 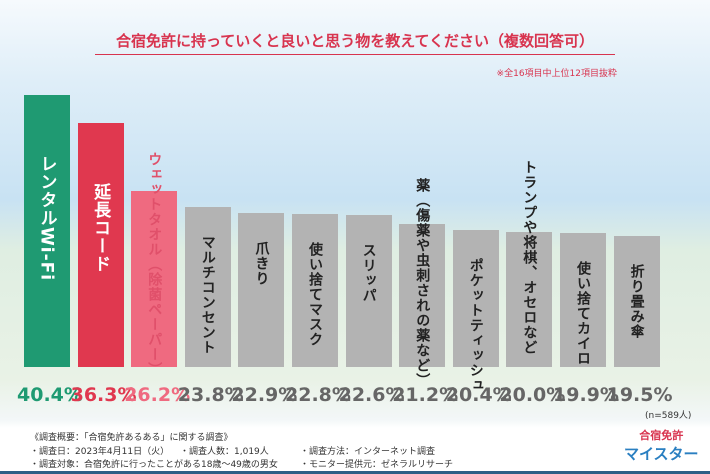 I want to click on value-label: 36.3%, so click(x=103, y=395).